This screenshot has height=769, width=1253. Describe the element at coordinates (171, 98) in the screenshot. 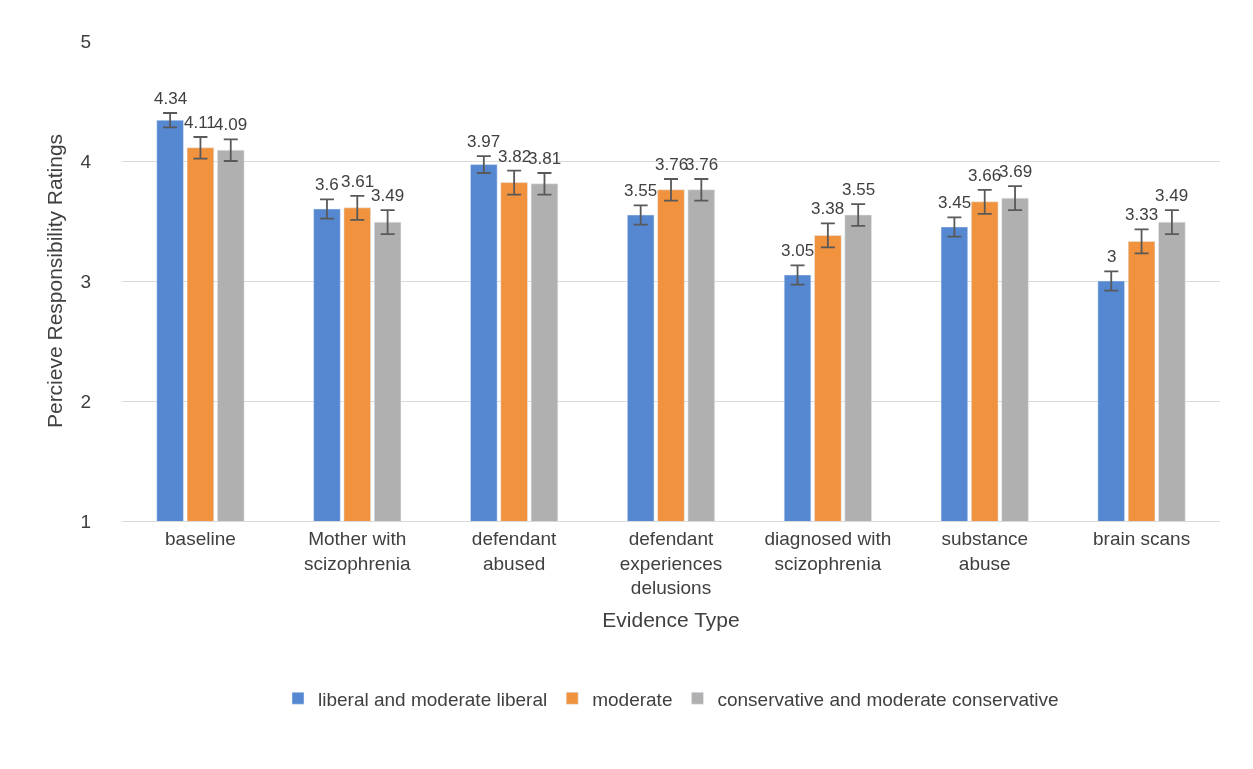

I see `data-label: 4.34` at that location.